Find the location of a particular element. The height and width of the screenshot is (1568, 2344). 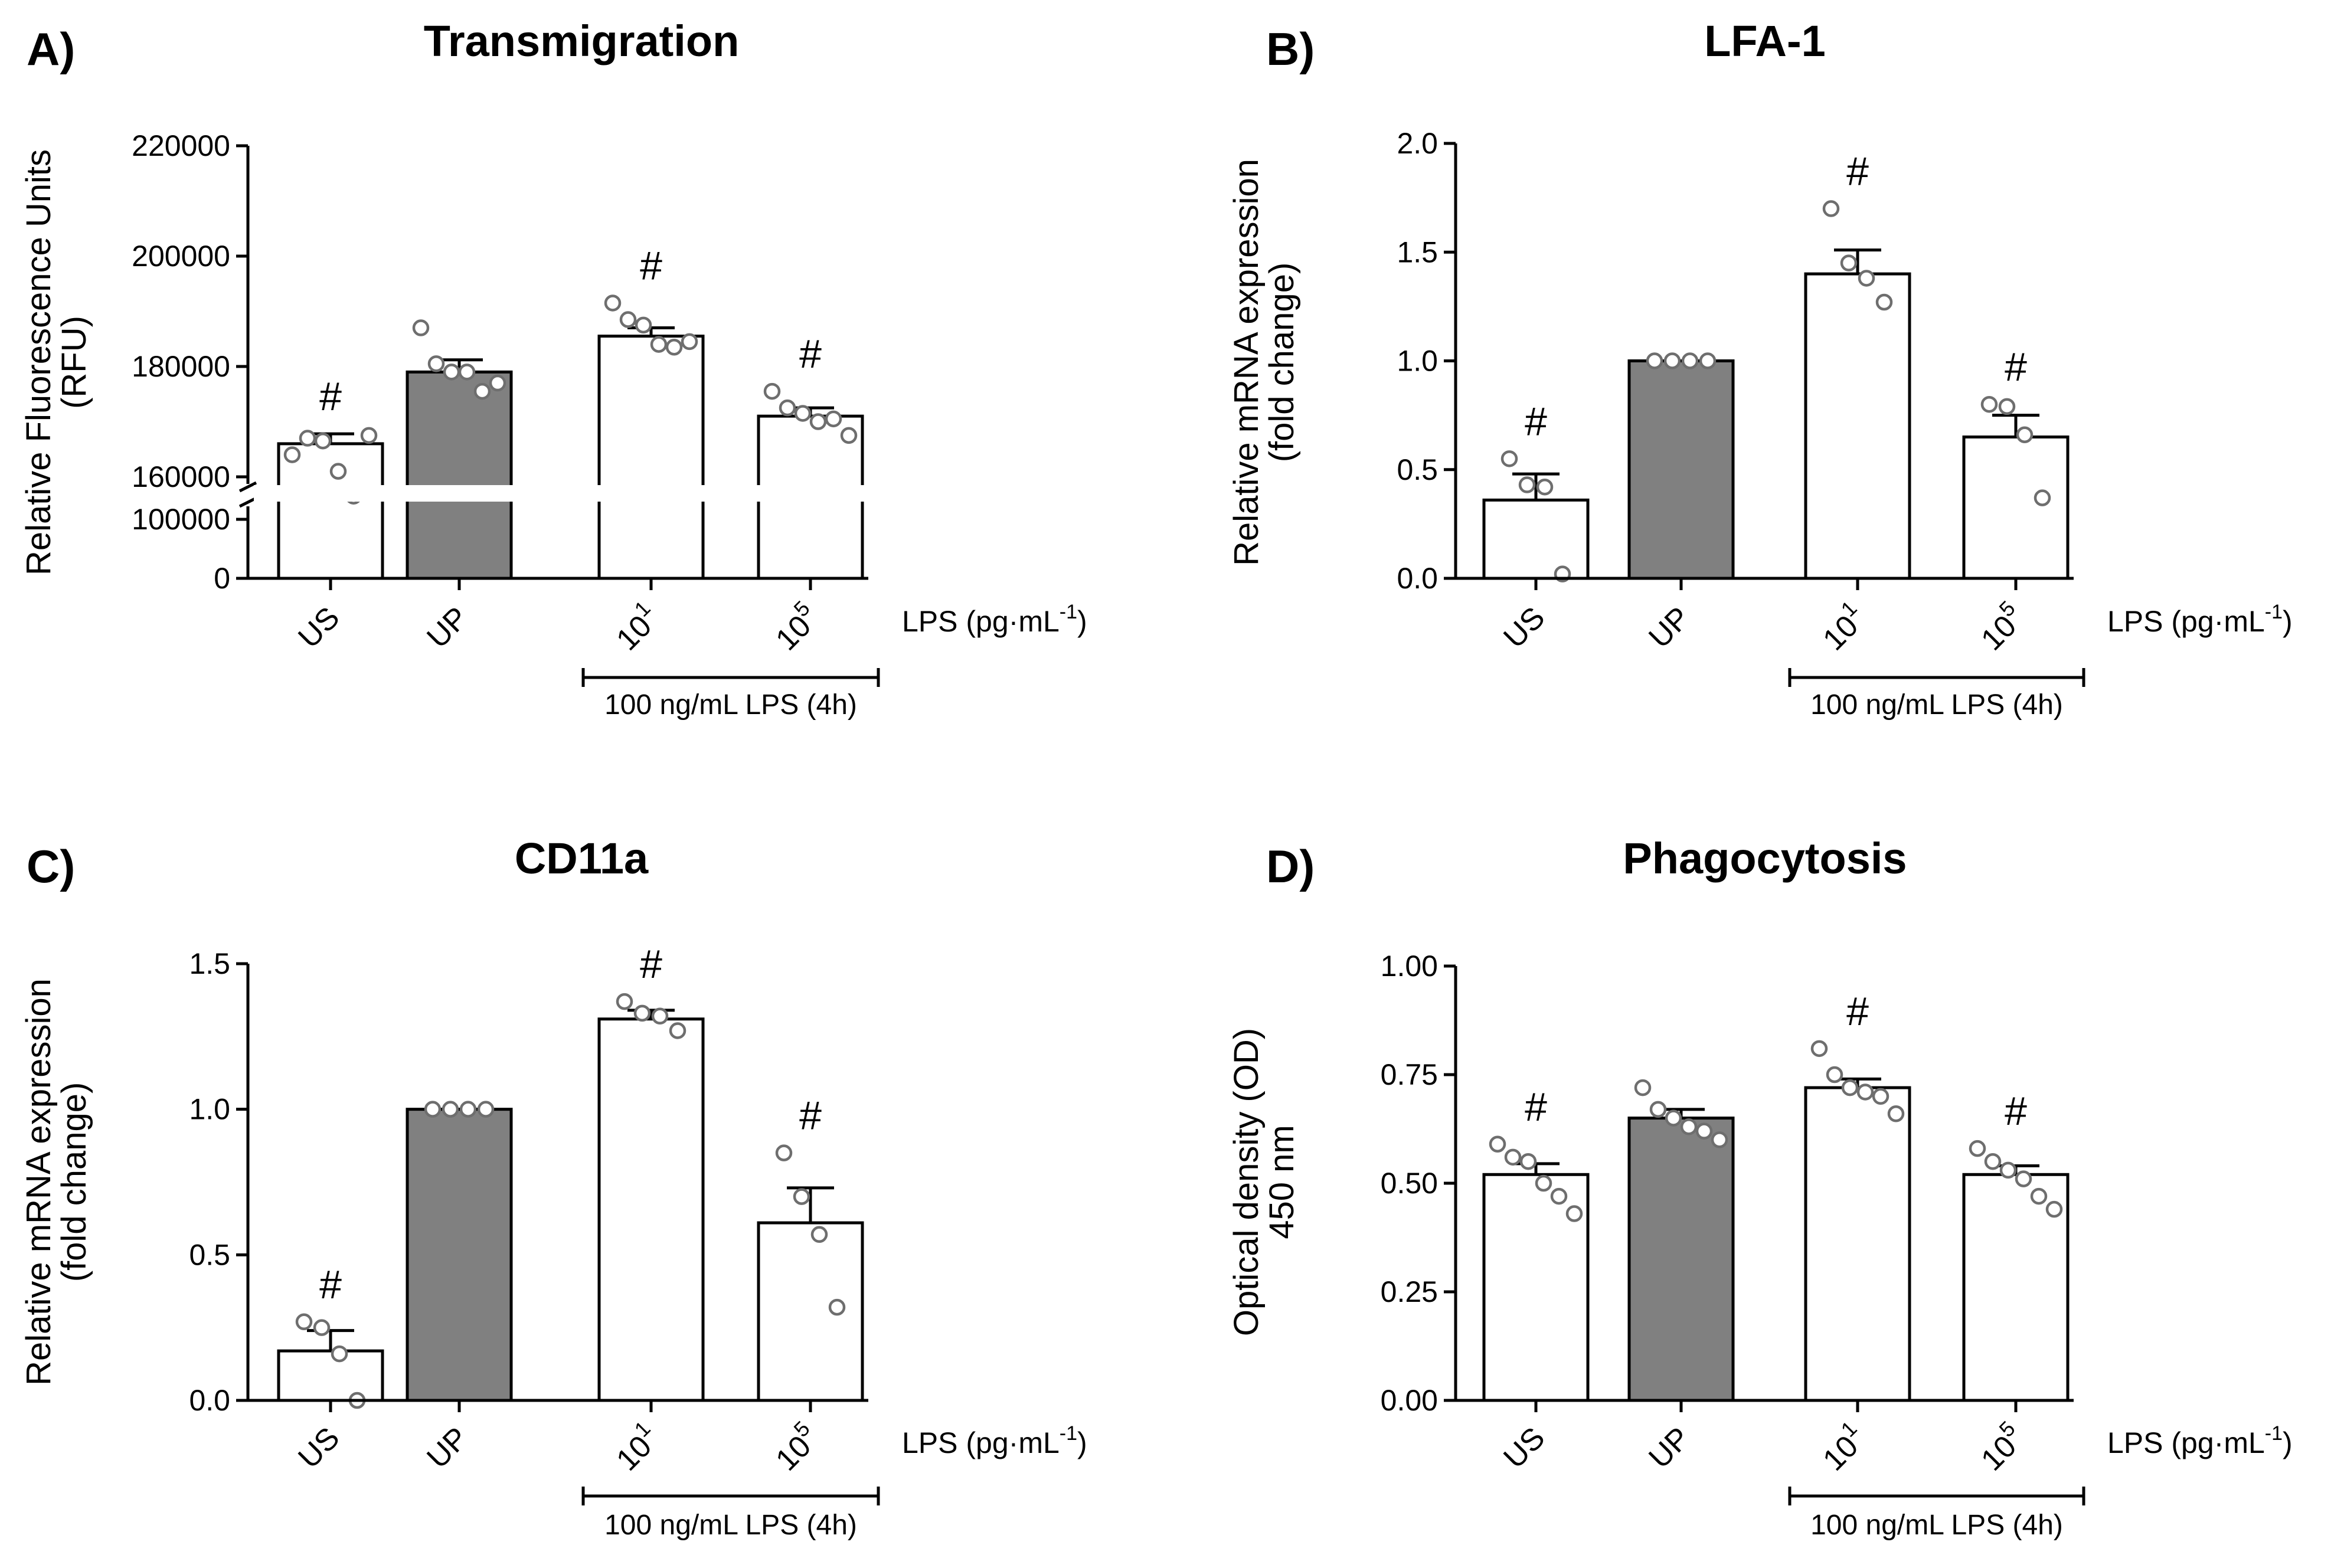

chart-title: CD11a is located at coordinates (582, 858).